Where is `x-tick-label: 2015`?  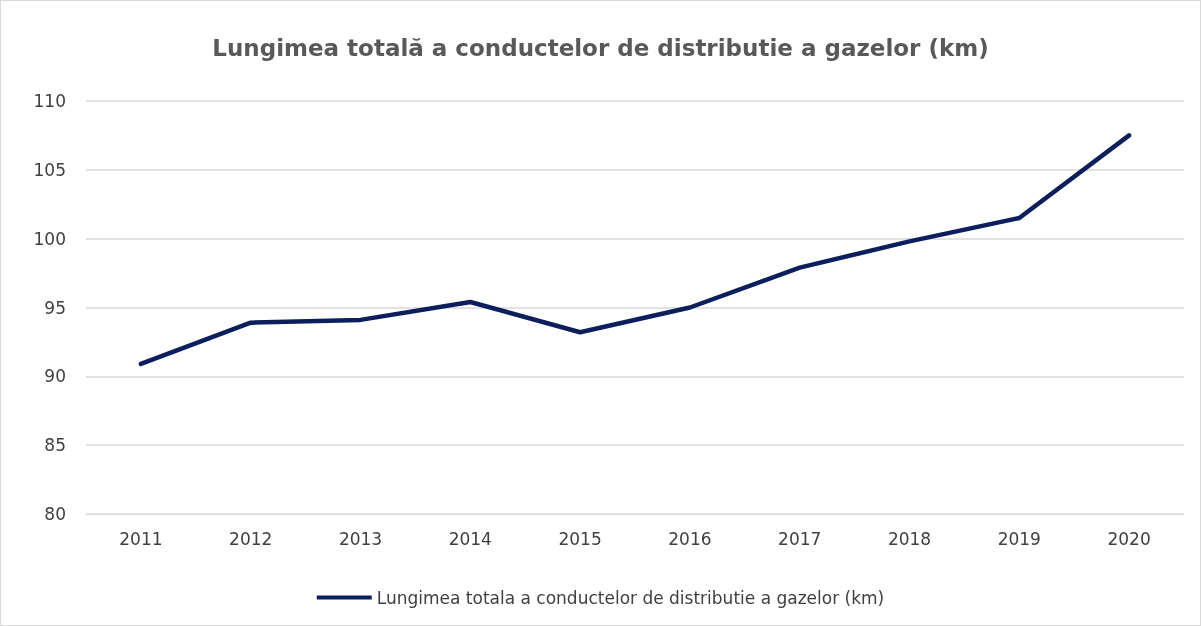
x-tick-label: 2015 is located at coordinates (580, 538).